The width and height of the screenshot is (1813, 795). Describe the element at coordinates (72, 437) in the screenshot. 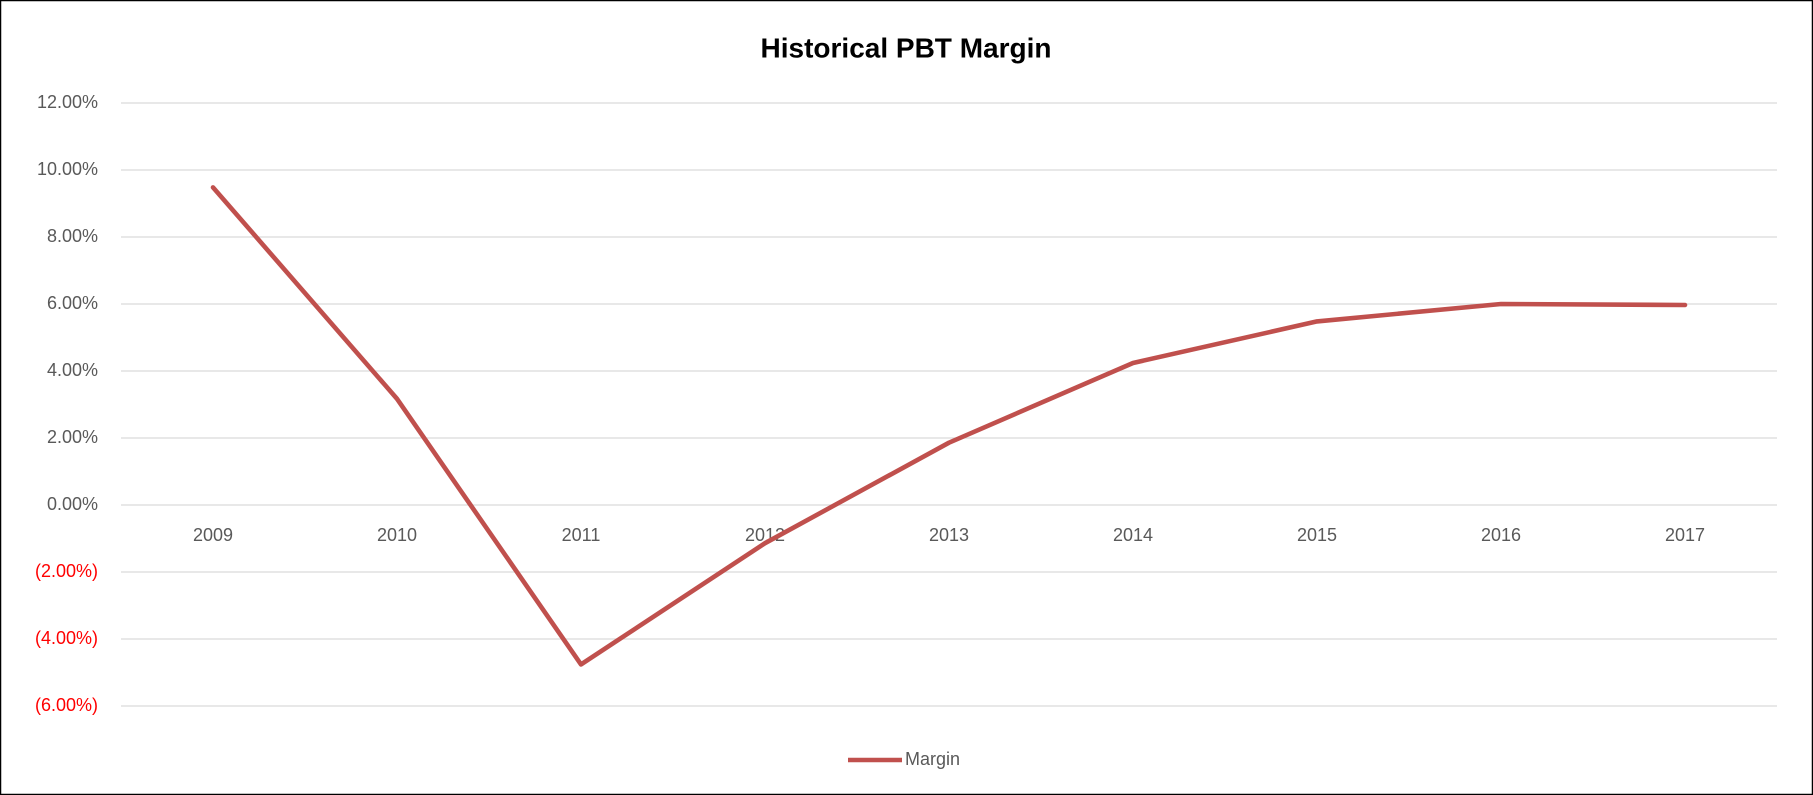

I see `y-tick-label: 2.00%` at that location.